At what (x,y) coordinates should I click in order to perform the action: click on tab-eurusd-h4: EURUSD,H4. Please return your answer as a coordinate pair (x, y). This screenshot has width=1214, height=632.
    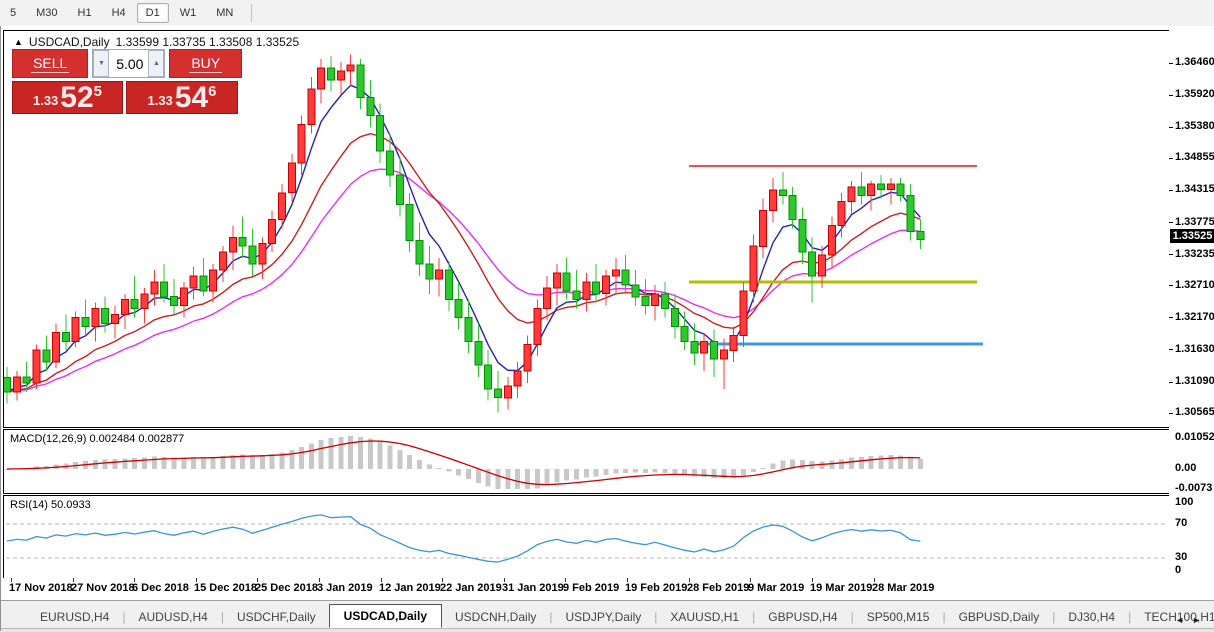
    Looking at the image, I should click on (75, 617).